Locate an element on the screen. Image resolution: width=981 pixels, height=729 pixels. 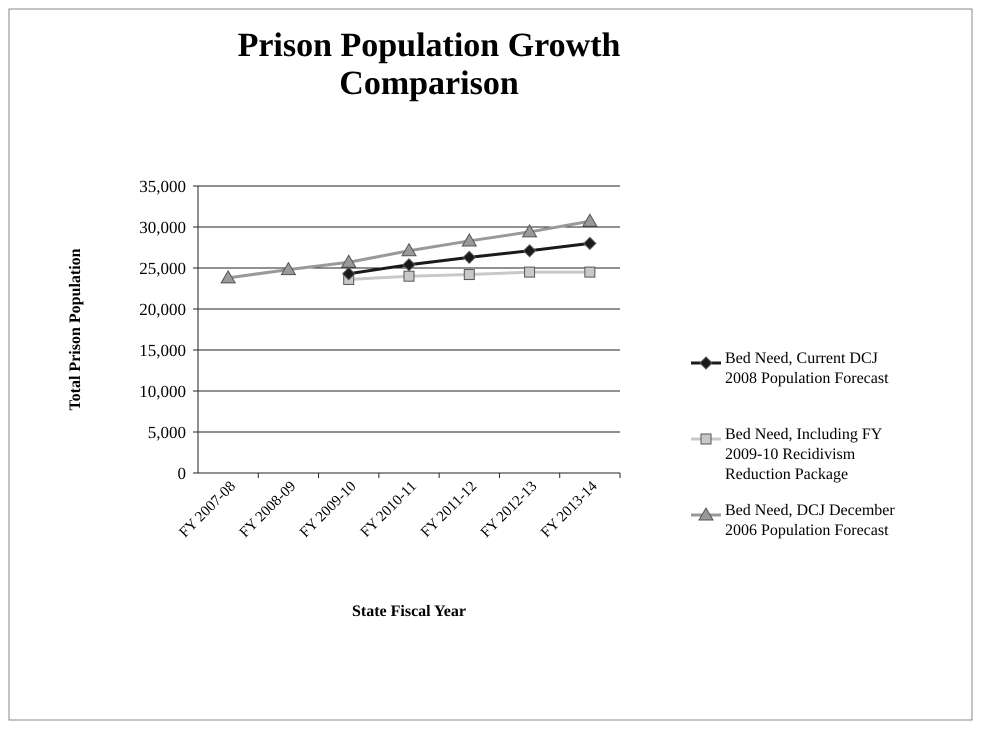
y-tick-label: 10,000 is located at coordinates (162, 391).